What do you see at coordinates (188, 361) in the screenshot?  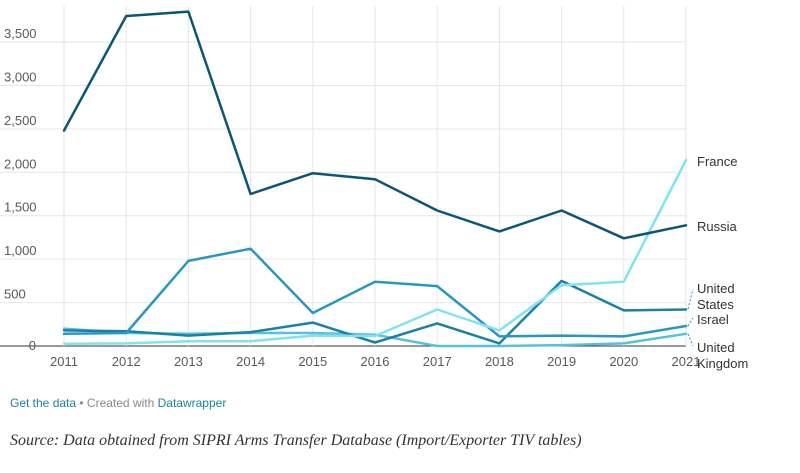 I see `x-tick-label: 2013` at bounding box center [188, 361].